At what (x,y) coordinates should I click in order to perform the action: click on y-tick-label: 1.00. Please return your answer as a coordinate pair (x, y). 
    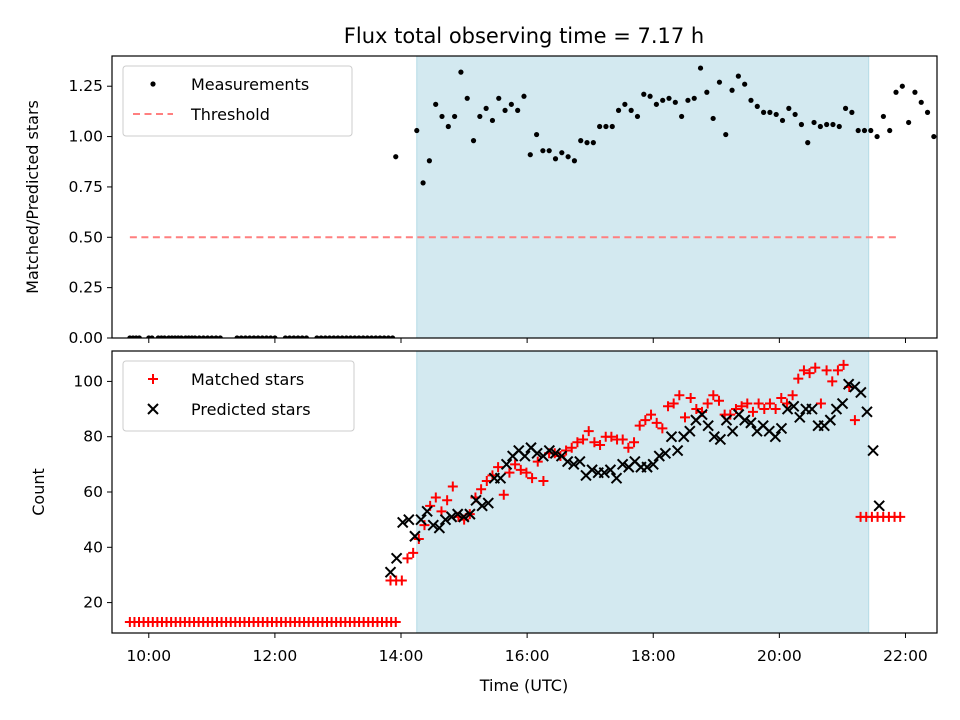
    Looking at the image, I should click on (85, 137).